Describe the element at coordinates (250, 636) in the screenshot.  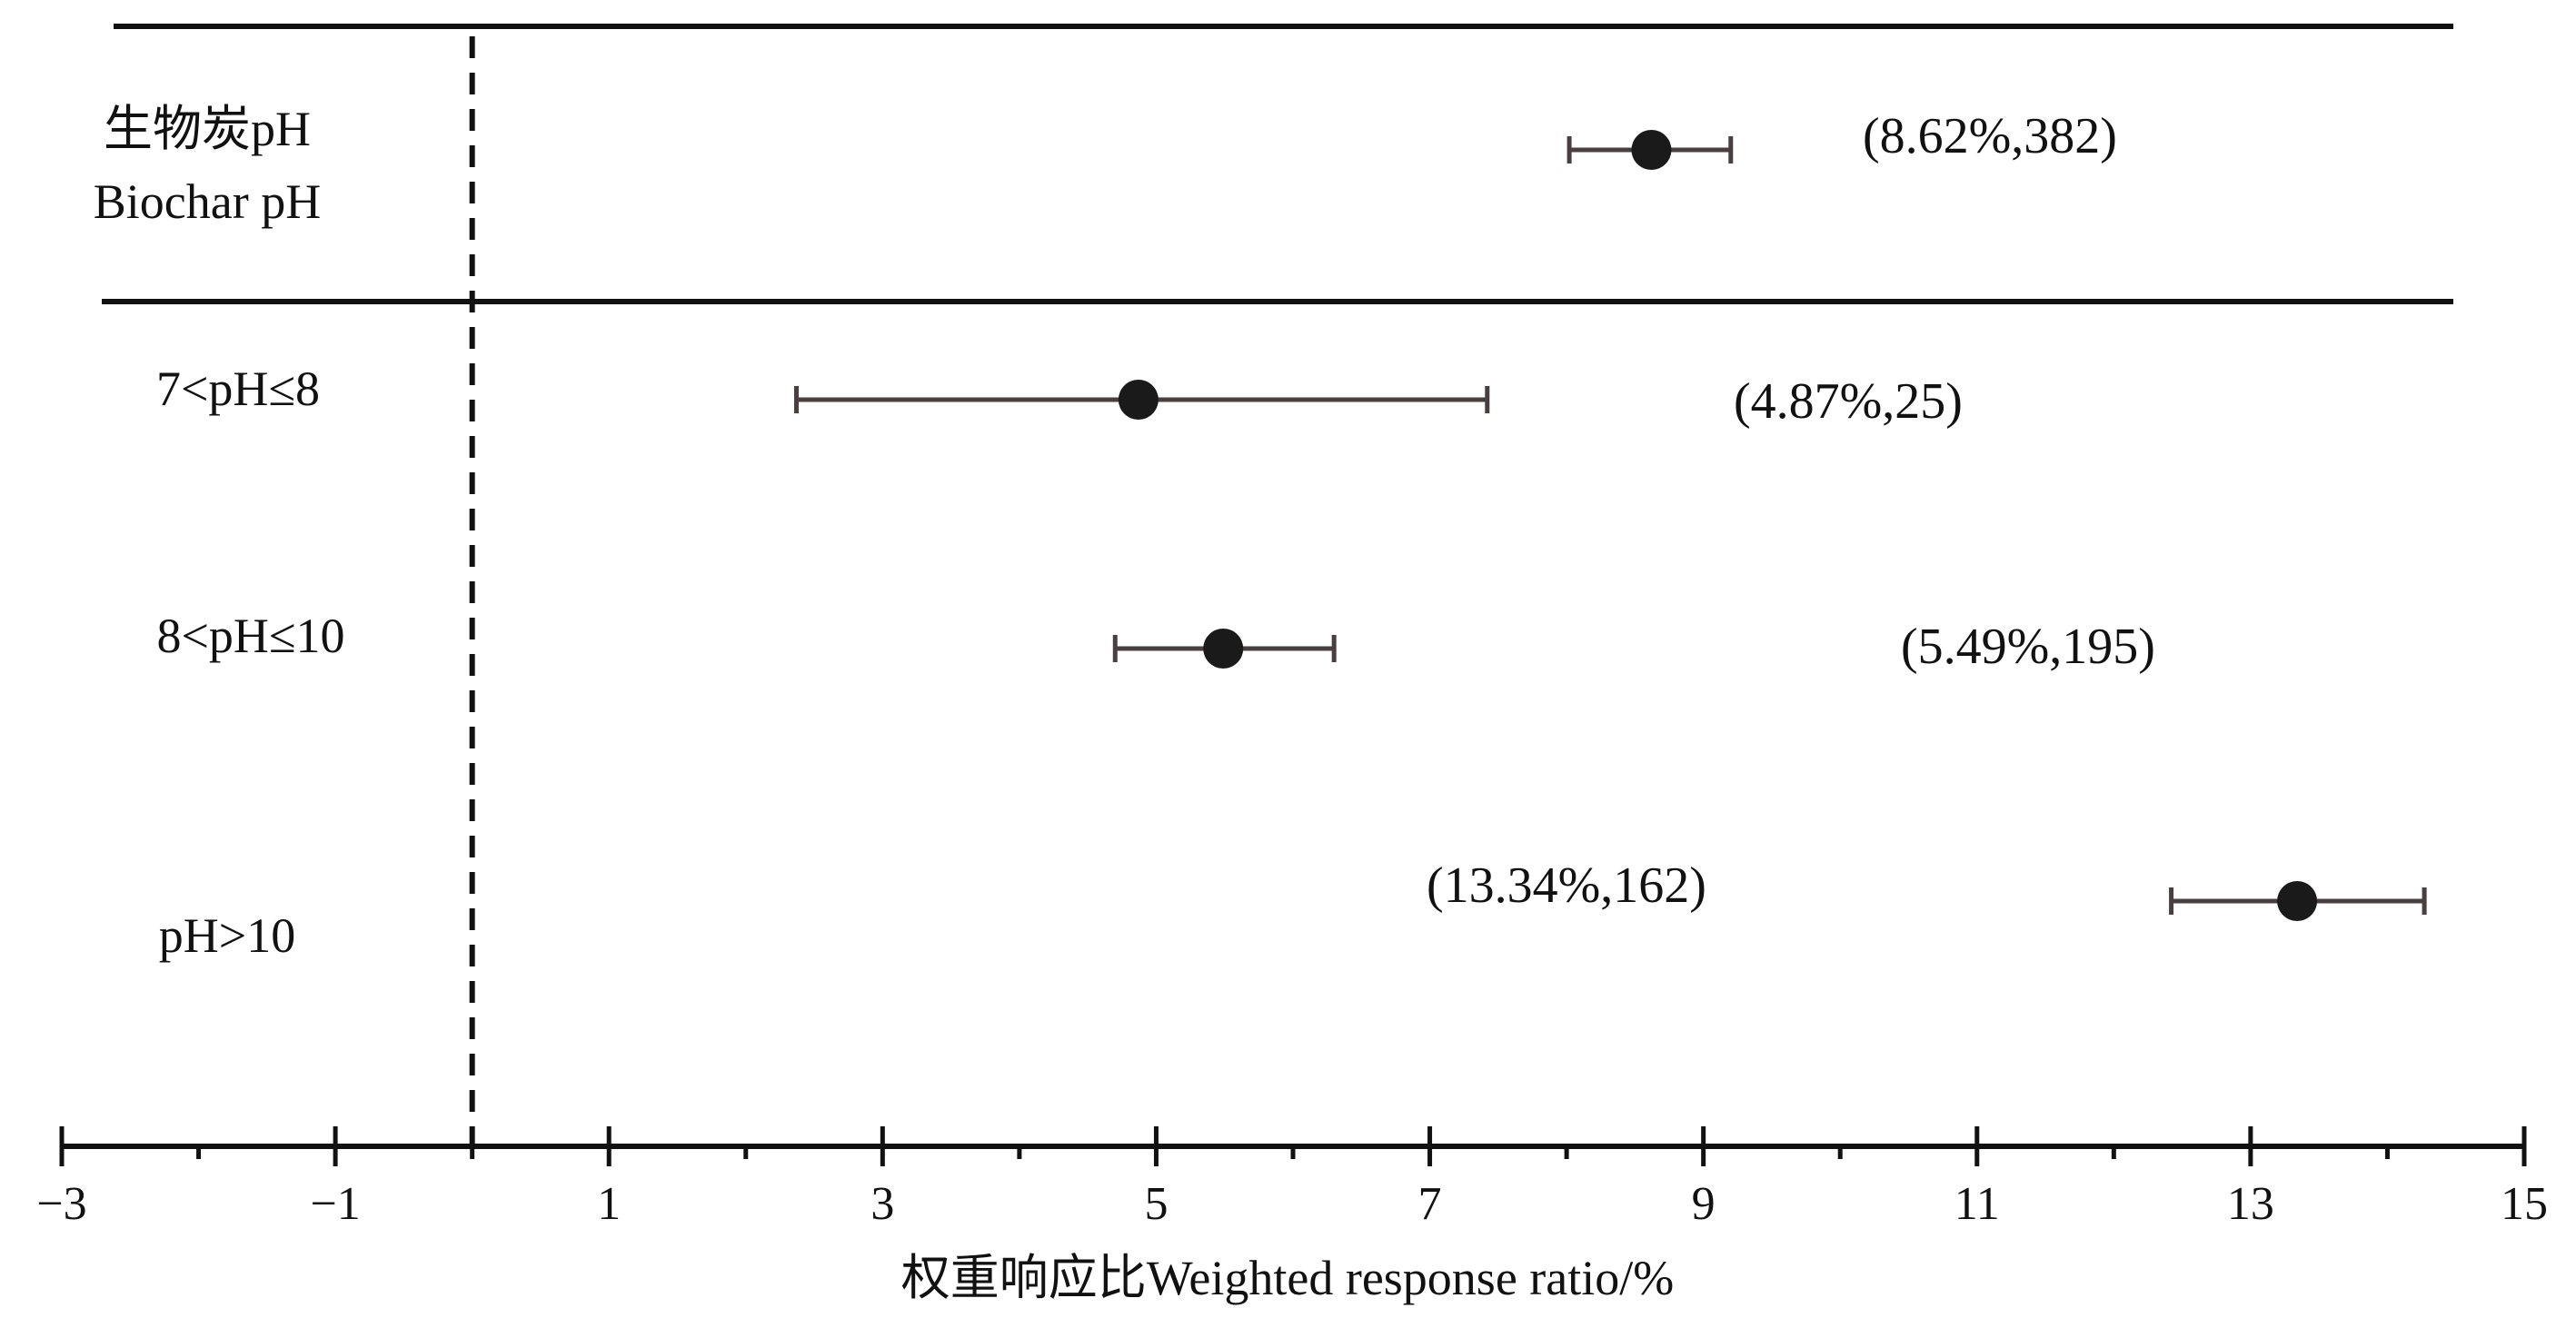
I see `category-label: 8<pH≤10` at that location.